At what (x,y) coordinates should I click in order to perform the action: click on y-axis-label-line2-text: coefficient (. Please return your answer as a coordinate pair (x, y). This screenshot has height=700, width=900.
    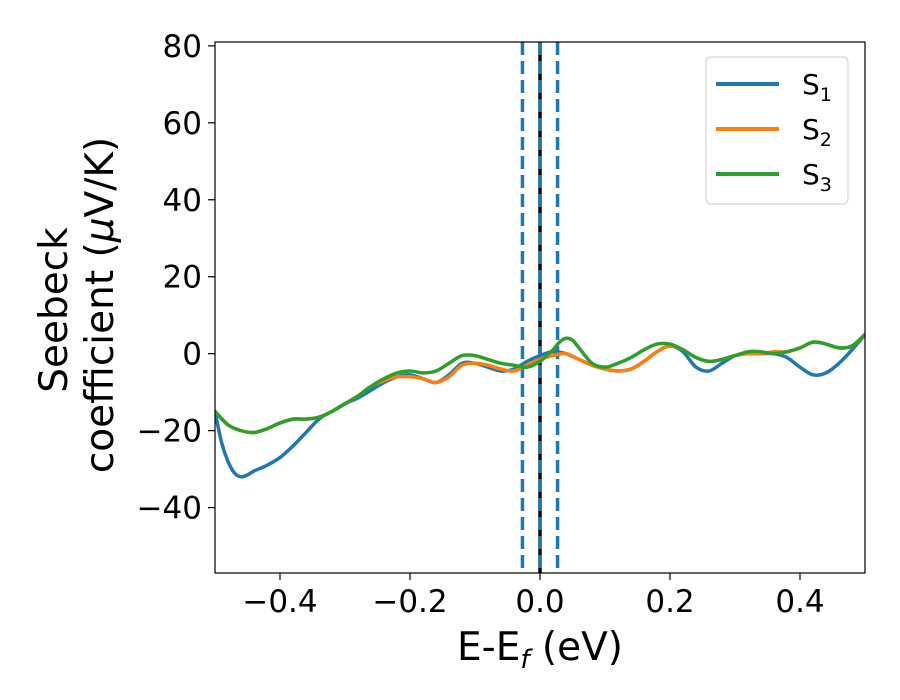
    Looking at the image, I should click on (100, 357).